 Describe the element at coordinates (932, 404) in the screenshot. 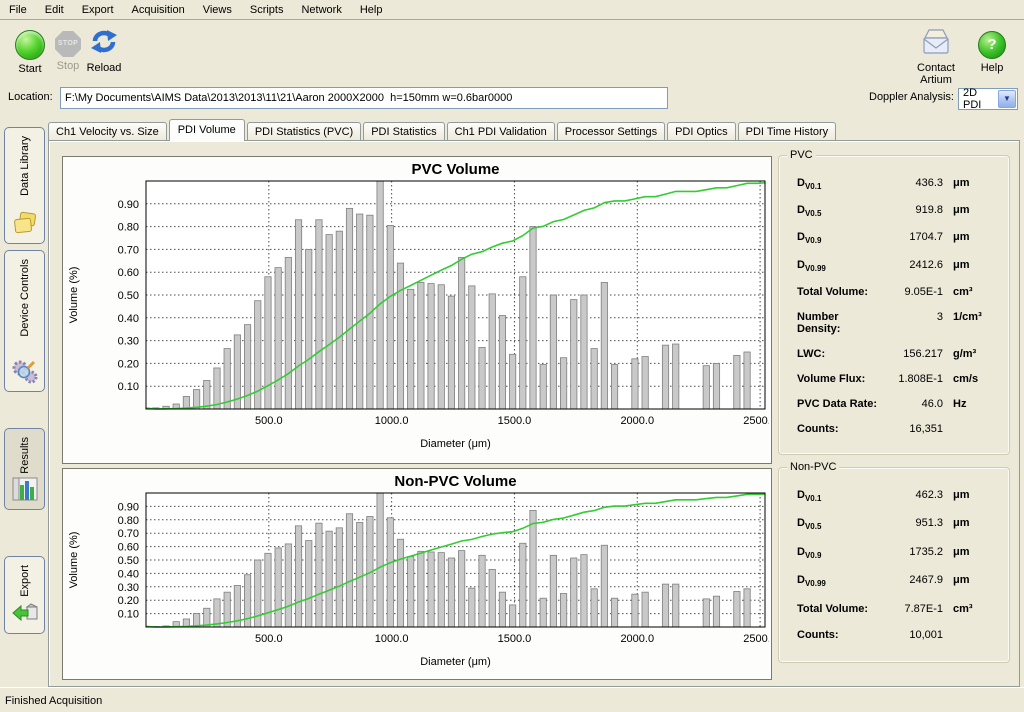

I see `stat-value: 46.0` at that location.